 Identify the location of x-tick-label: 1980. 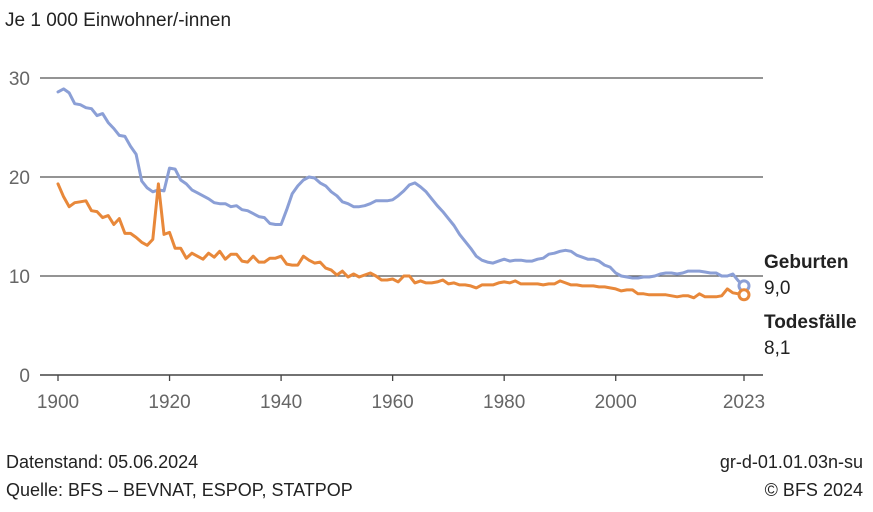
(504, 402).